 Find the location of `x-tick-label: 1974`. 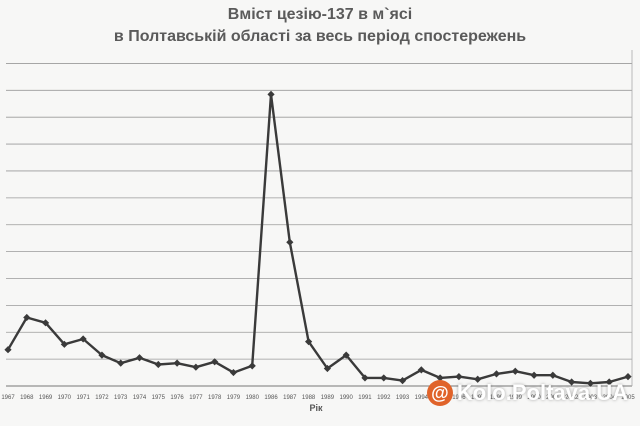

x-tick-label: 1974 is located at coordinates (140, 398).